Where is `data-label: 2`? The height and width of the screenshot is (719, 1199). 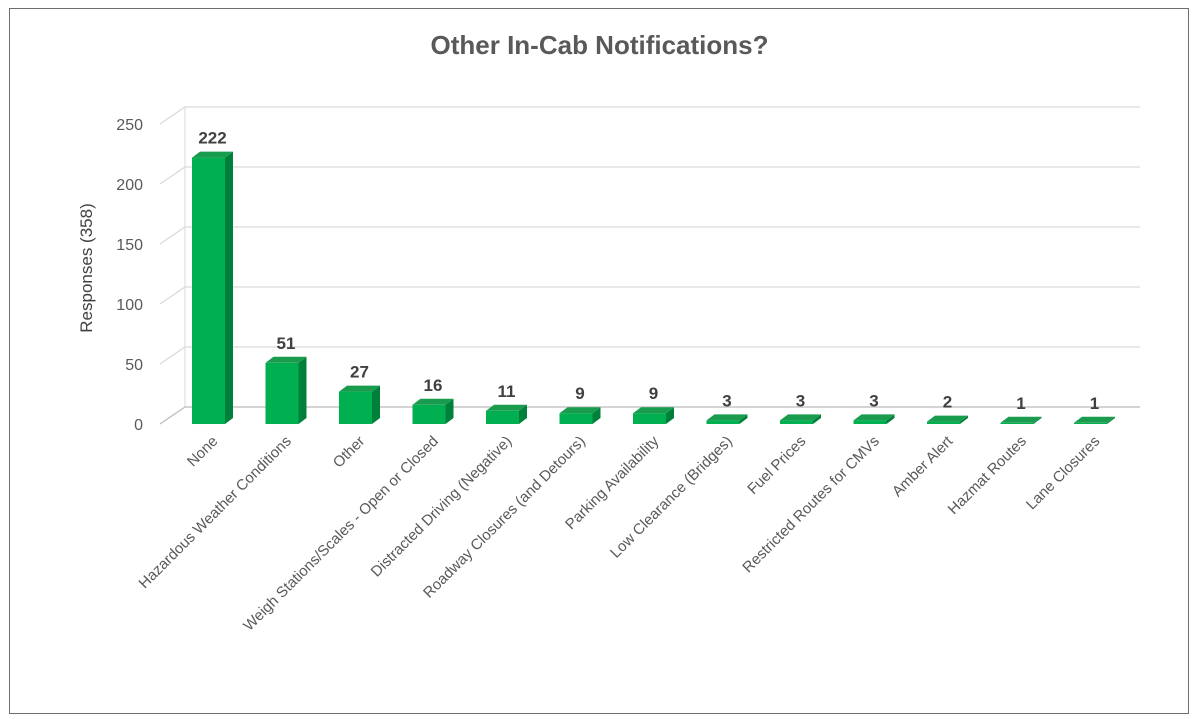 data-label: 2 is located at coordinates (947, 402).